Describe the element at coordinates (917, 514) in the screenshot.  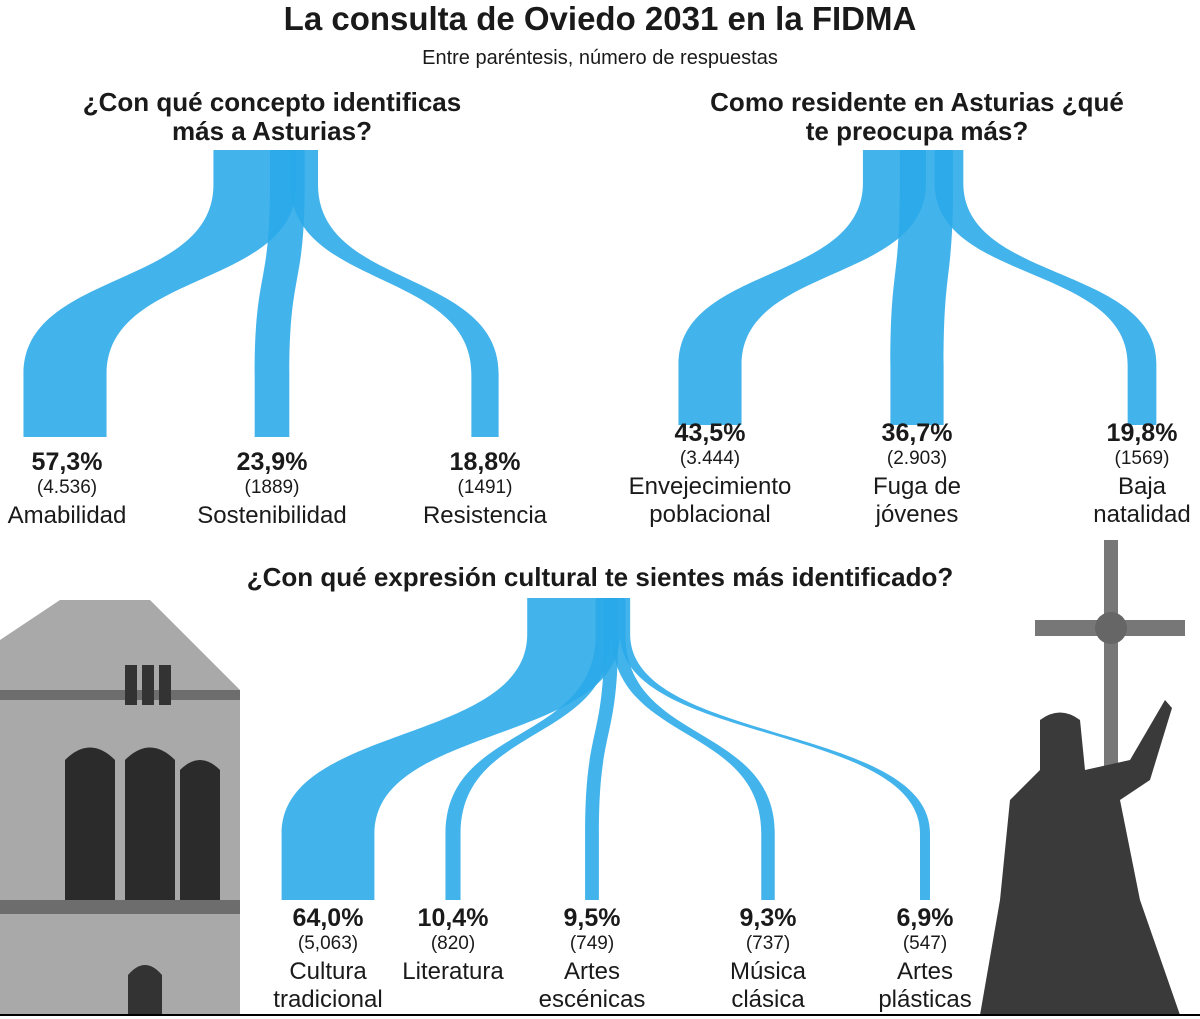
I see `category-label: jóvenes` at that location.